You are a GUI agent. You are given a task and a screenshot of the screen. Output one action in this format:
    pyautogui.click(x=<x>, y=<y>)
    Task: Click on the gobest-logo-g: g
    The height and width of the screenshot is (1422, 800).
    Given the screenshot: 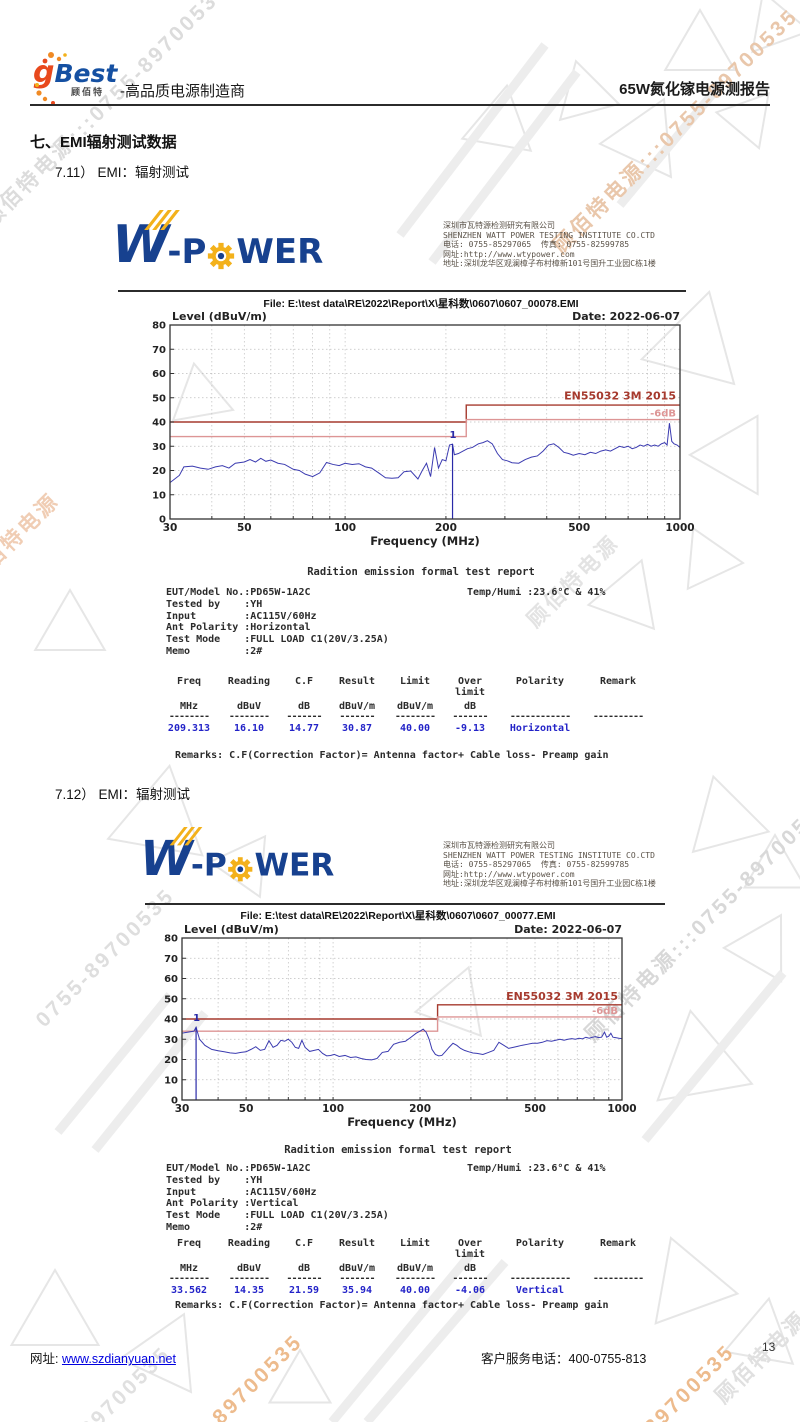 What is the action you would take?
    pyautogui.click(x=44, y=72)
    